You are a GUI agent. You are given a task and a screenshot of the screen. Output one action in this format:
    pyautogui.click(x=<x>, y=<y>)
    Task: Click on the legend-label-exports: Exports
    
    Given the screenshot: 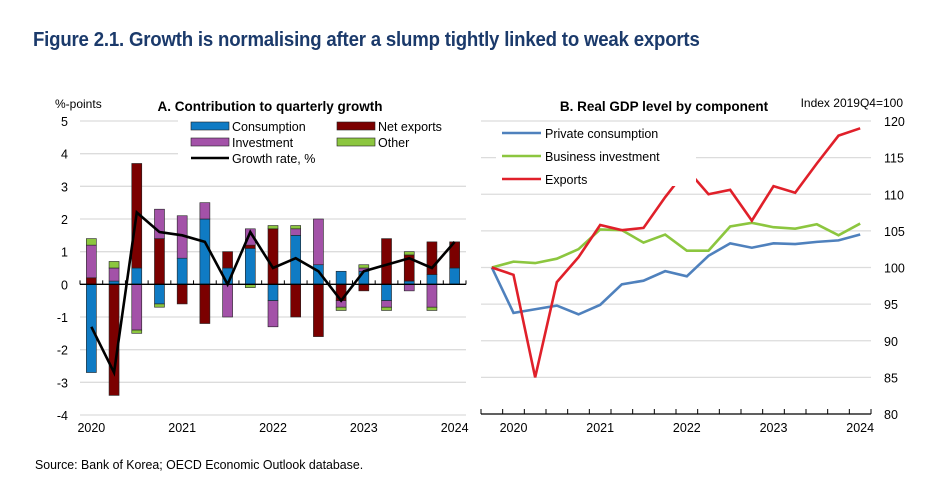 What is the action you would take?
    pyautogui.click(x=566, y=180)
    